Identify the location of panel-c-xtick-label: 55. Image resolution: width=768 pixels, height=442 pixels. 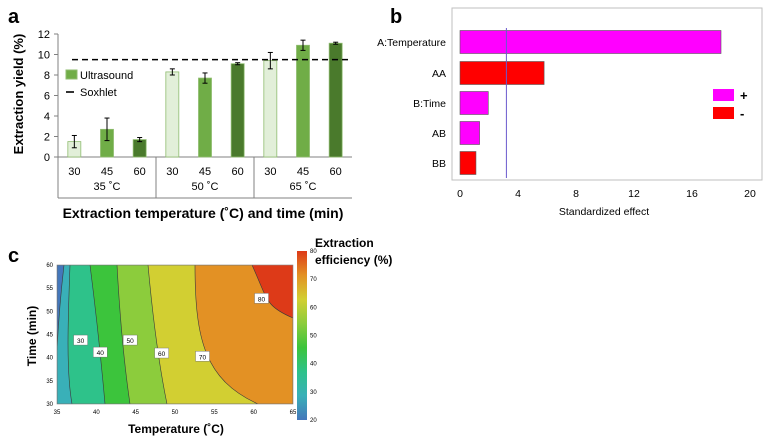
(214, 413).